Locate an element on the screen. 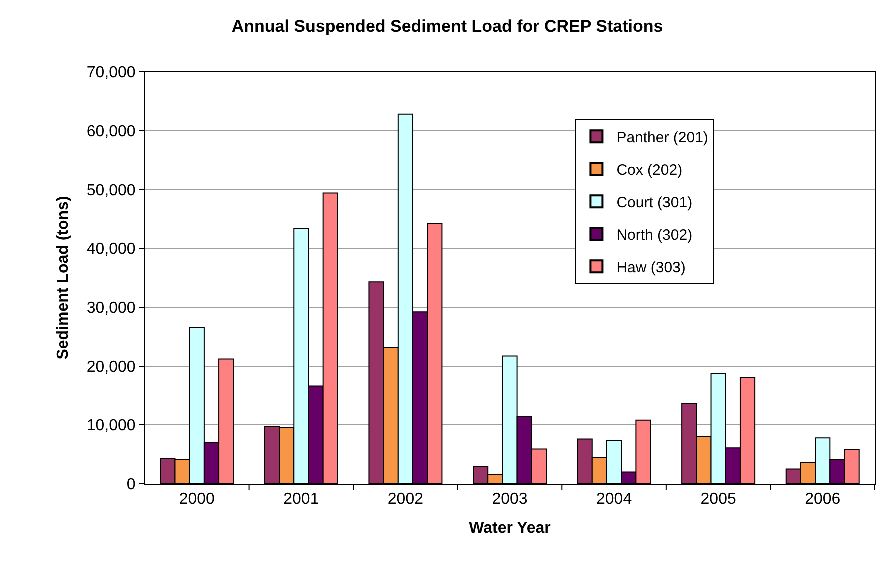 This screenshot has width=895, height=575. y-axis-title: Sediment Load (tons) is located at coordinates (63, 278).